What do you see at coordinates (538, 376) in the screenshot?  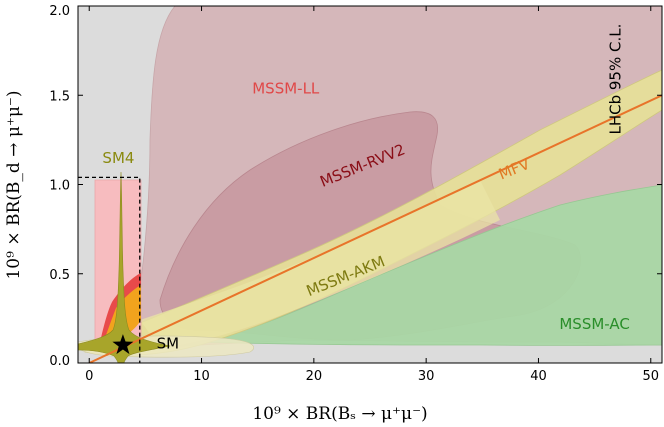 I see `x-tick-label: 40` at bounding box center [538, 376].